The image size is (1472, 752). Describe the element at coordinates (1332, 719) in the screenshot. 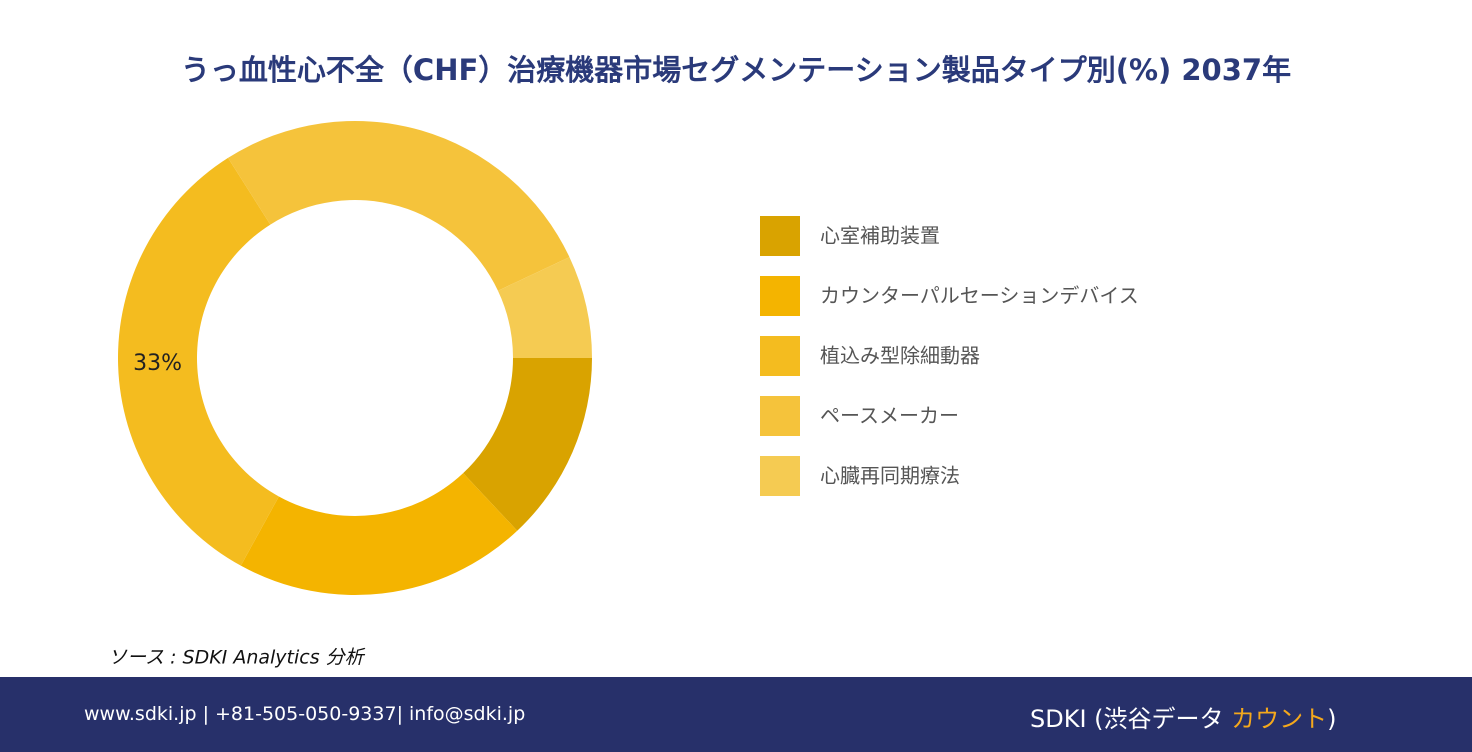

I see `logo-text: )` at that location.